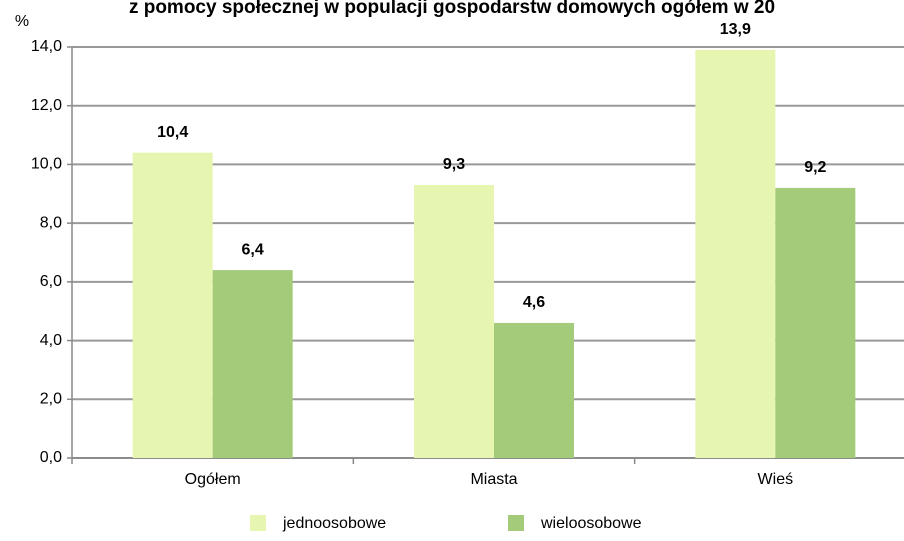  What do you see at coordinates (493, 479) in the screenshot?
I see `x-tick-label: Miasta` at bounding box center [493, 479].